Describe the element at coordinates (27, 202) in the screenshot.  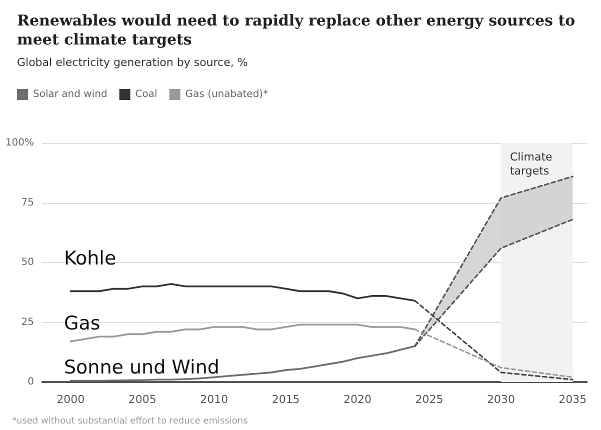
I see `y-tick-label: 75` at that location.